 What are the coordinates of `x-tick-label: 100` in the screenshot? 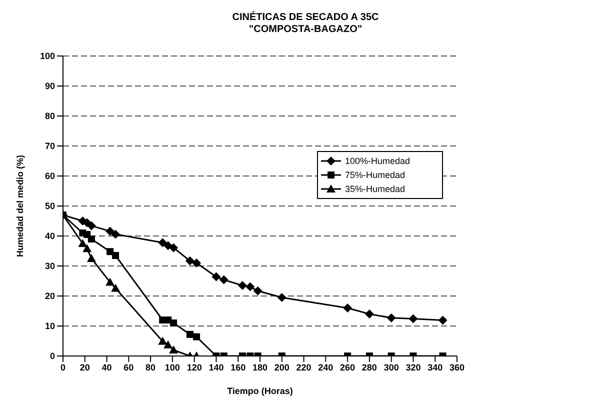 It's located at (172, 367).